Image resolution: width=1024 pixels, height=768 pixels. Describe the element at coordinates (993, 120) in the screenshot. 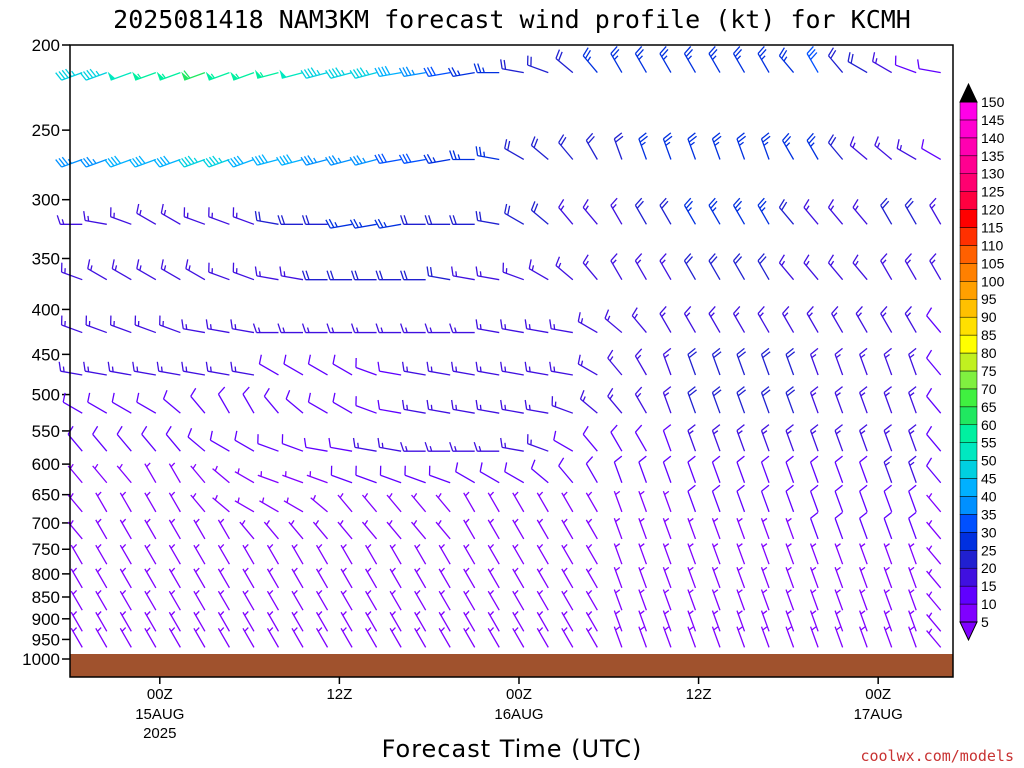

I see `colorbar-tick-label: 145` at that location.